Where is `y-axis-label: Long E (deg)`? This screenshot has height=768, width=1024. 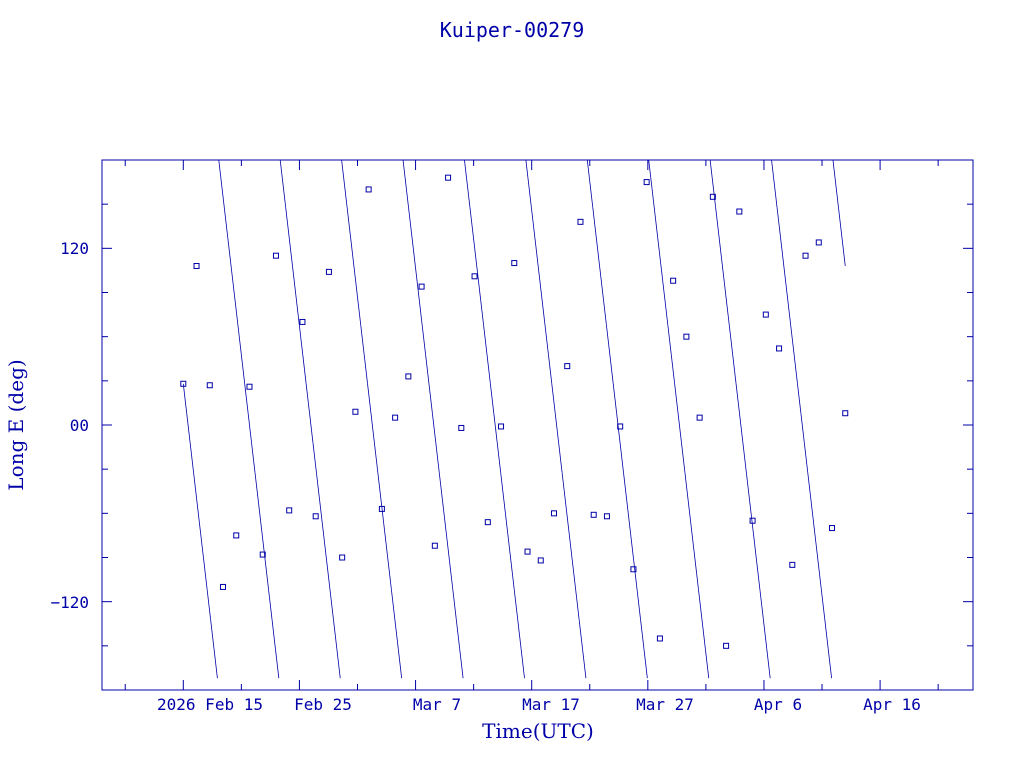 y-axis-label: Long E (deg) is located at coordinates (16, 424).